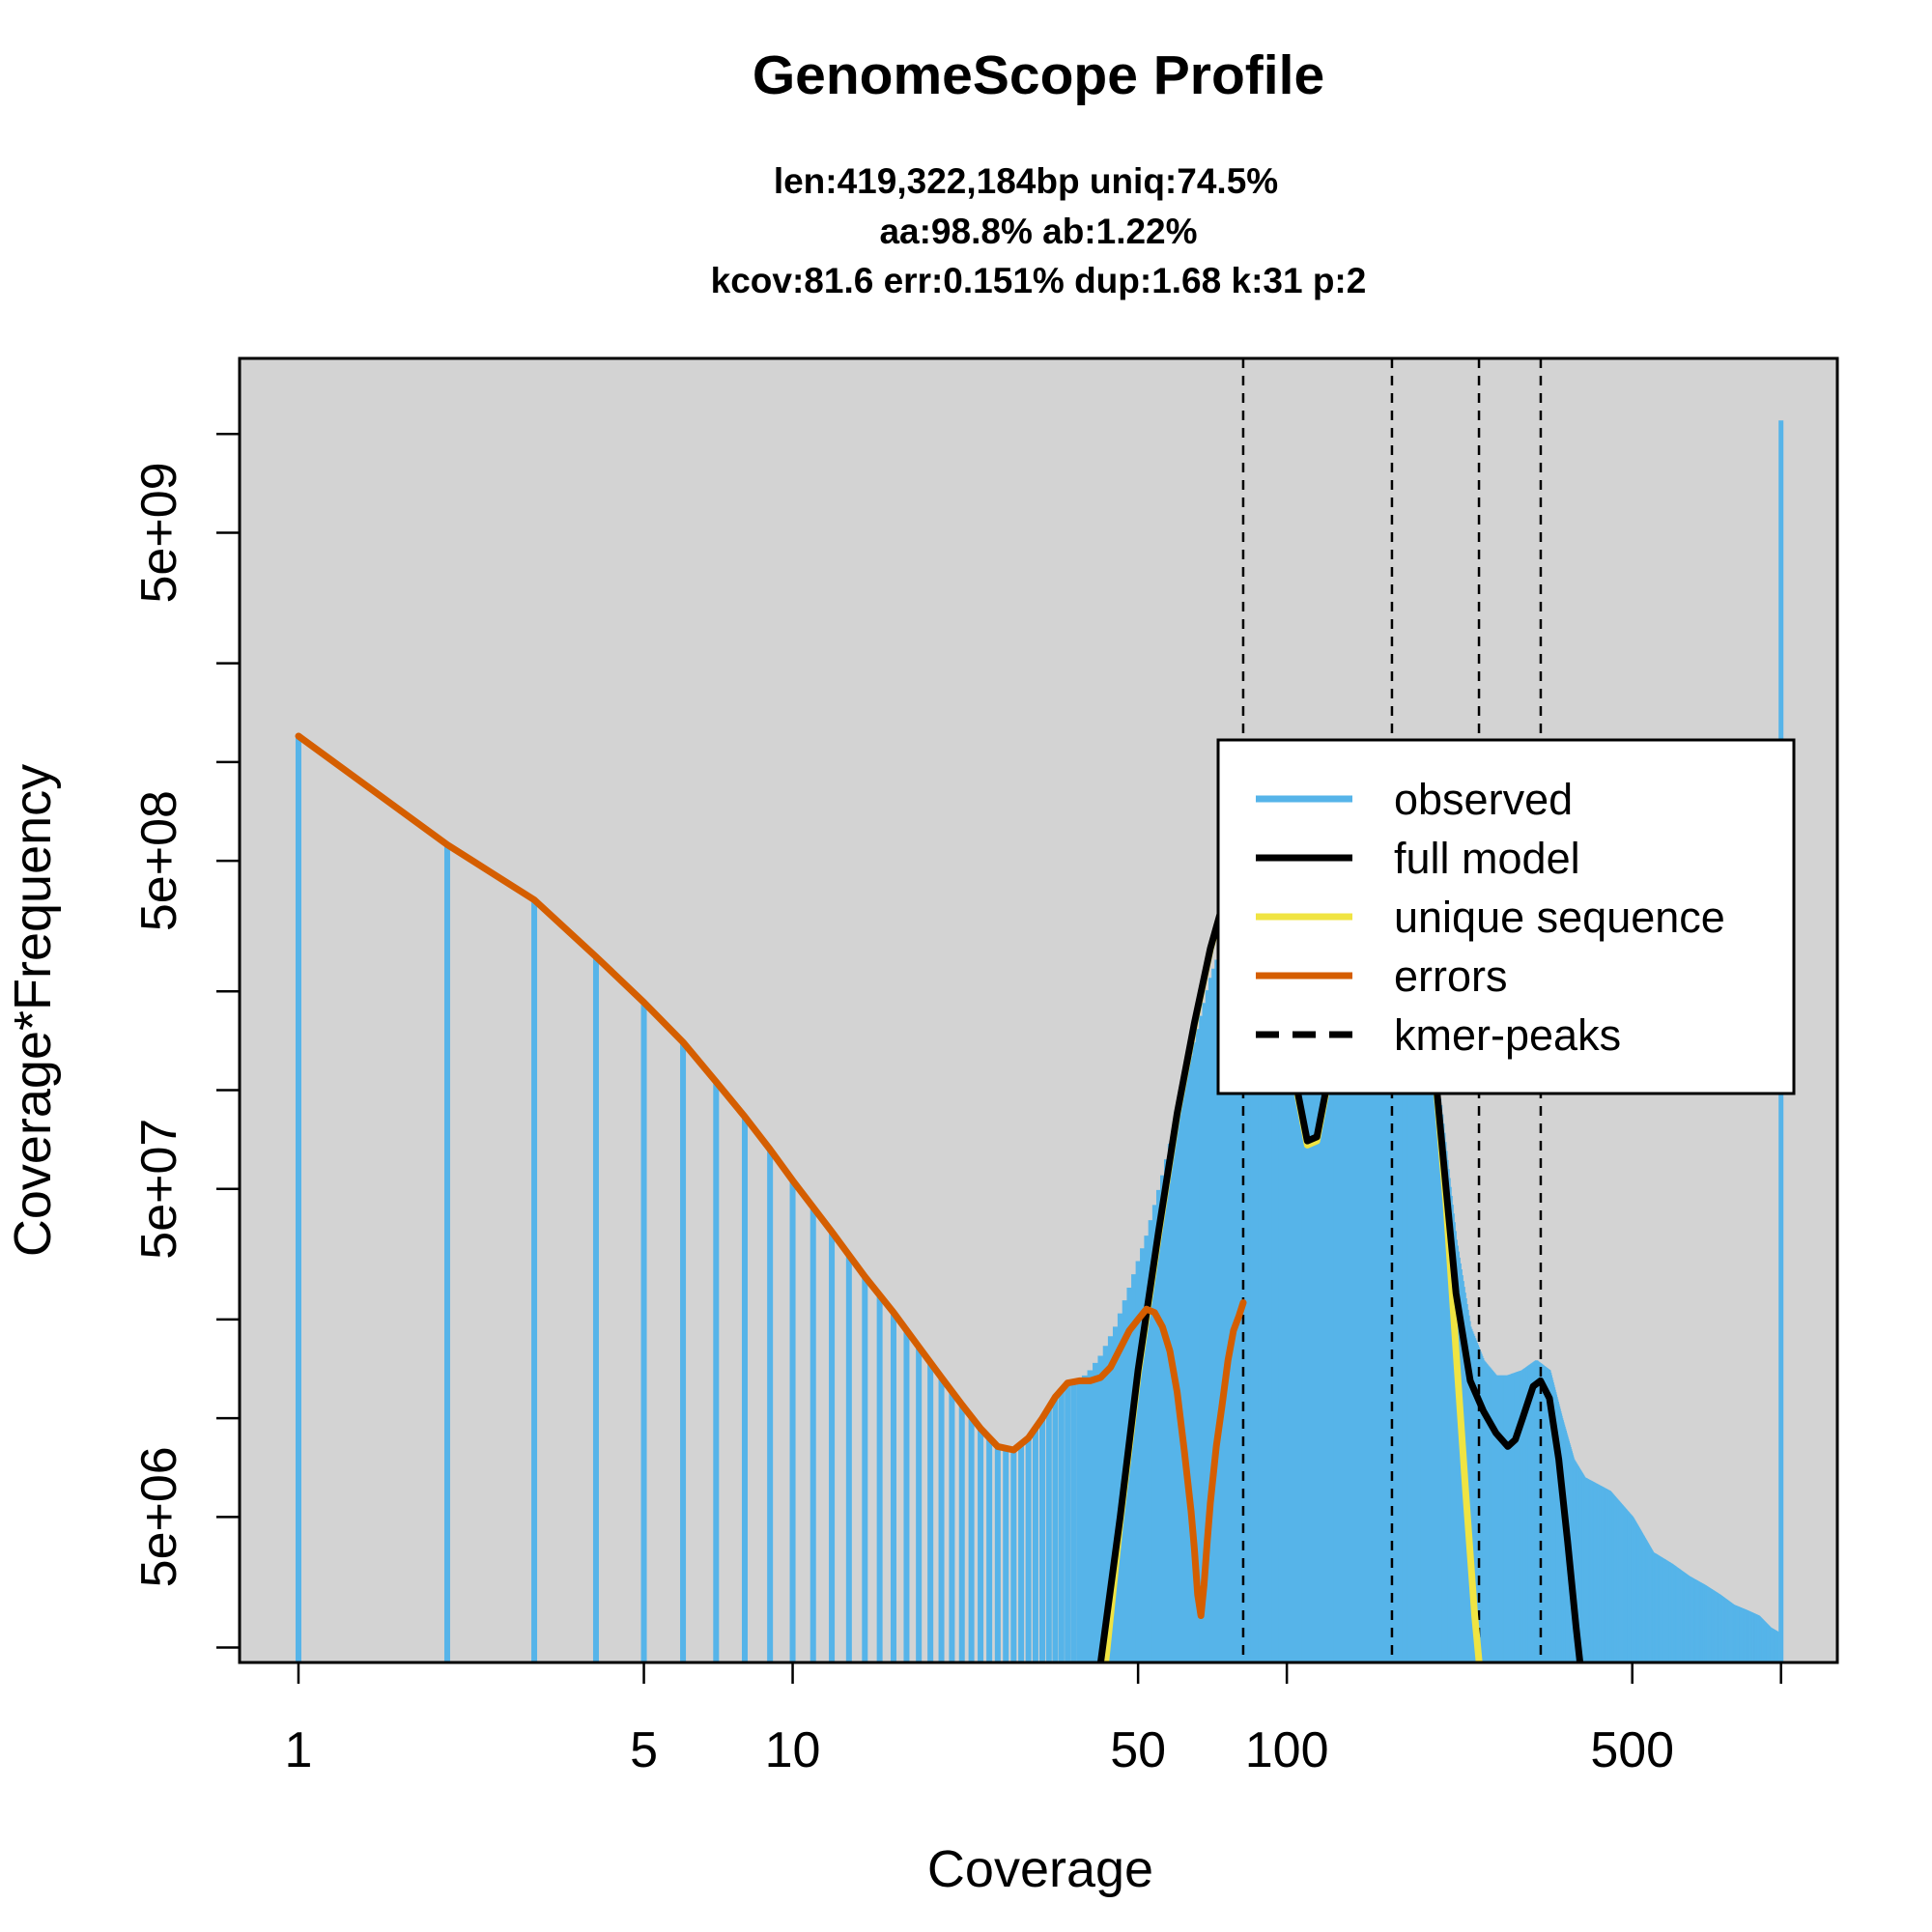 The height and width of the screenshot is (1932, 1932). I want to click on legend-label: kmer-peaks, so click(1507, 1035).